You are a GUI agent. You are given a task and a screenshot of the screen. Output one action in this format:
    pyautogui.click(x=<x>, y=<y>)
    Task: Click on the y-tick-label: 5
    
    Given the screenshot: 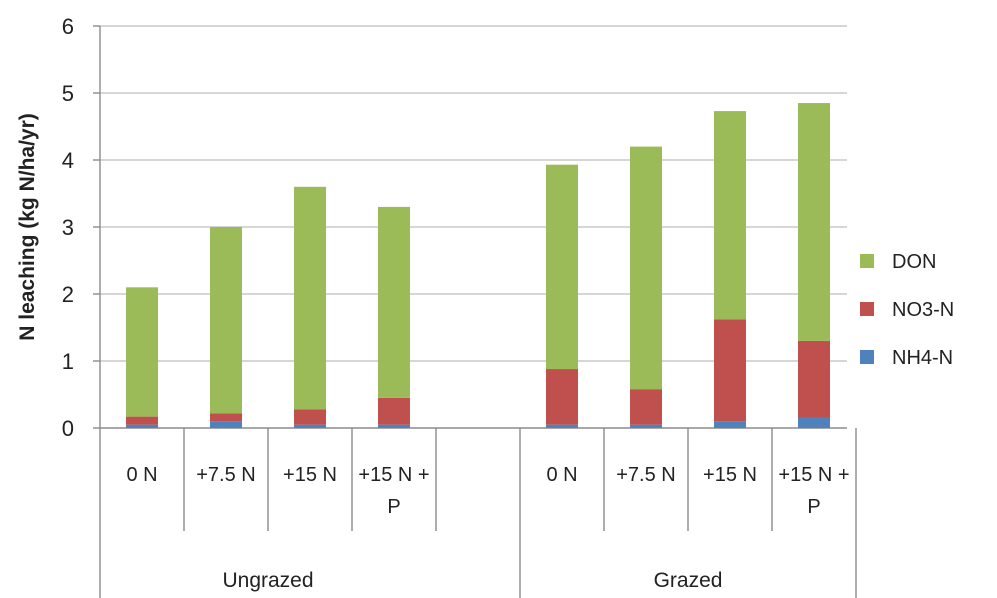 What is the action you would take?
    pyautogui.click(x=68, y=93)
    